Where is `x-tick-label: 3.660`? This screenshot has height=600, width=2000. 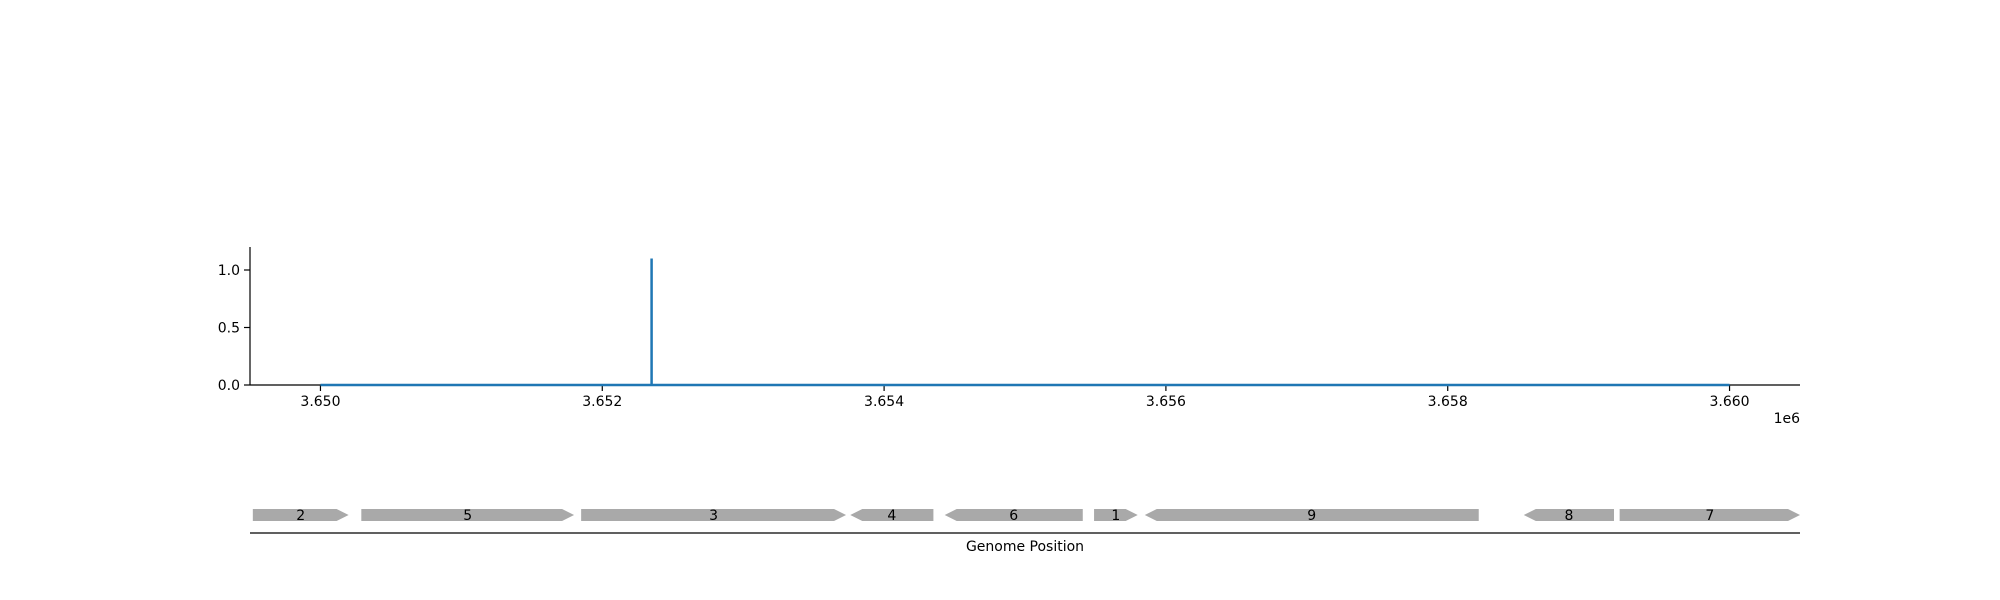 x-tick-label: 3.660 is located at coordinates (1729, 402).